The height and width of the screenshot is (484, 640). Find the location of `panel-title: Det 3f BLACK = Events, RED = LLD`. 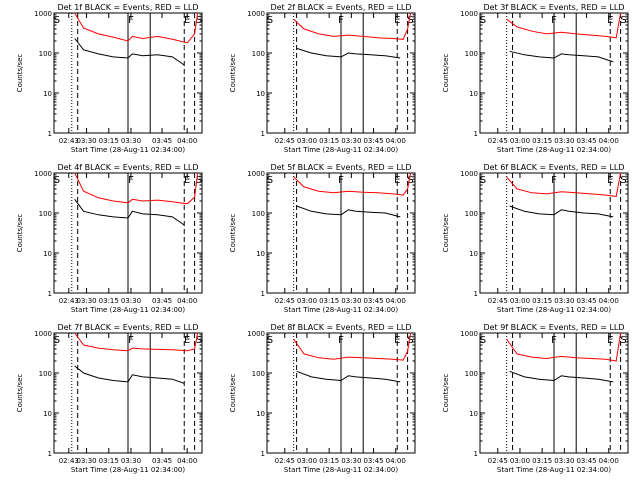

panel-title: Det 3f BLACK = Events, RED = LLD is located at coordinates (553, 7).